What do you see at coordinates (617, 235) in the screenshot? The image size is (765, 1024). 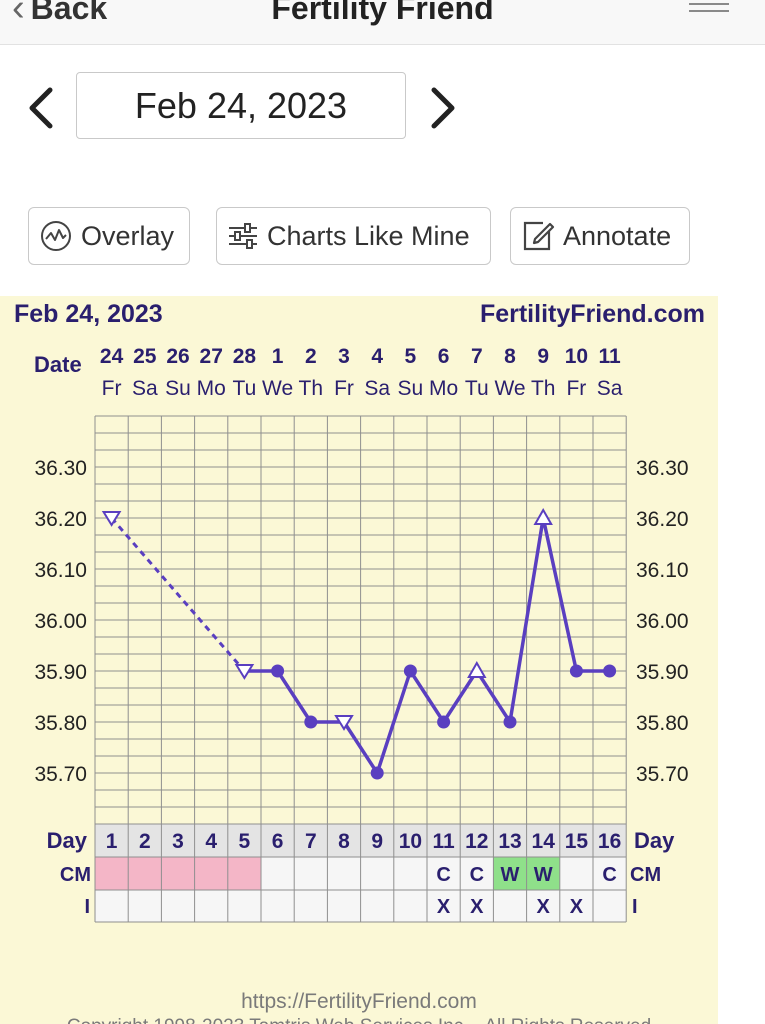 I see `annotate-label: Annotate` at bounding box center [617, 235].